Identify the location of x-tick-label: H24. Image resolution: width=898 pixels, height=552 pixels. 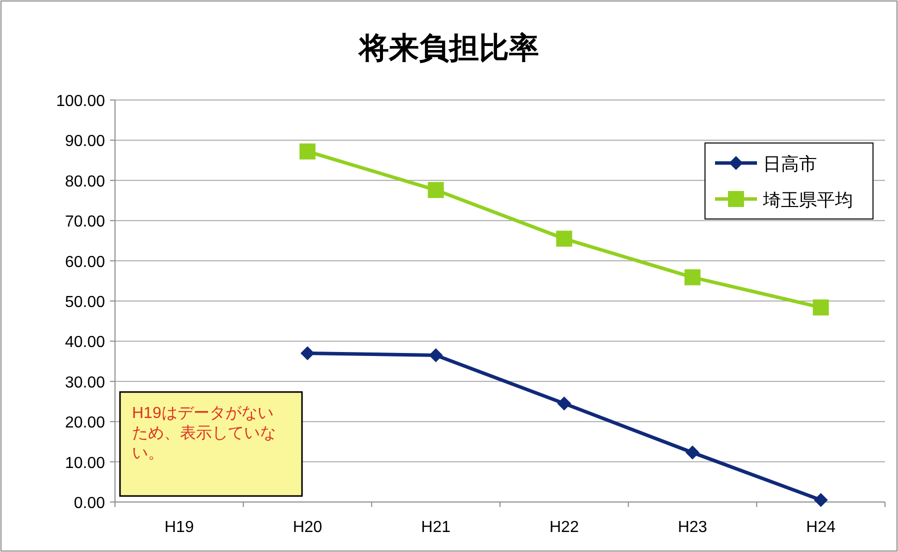
(821, 527).